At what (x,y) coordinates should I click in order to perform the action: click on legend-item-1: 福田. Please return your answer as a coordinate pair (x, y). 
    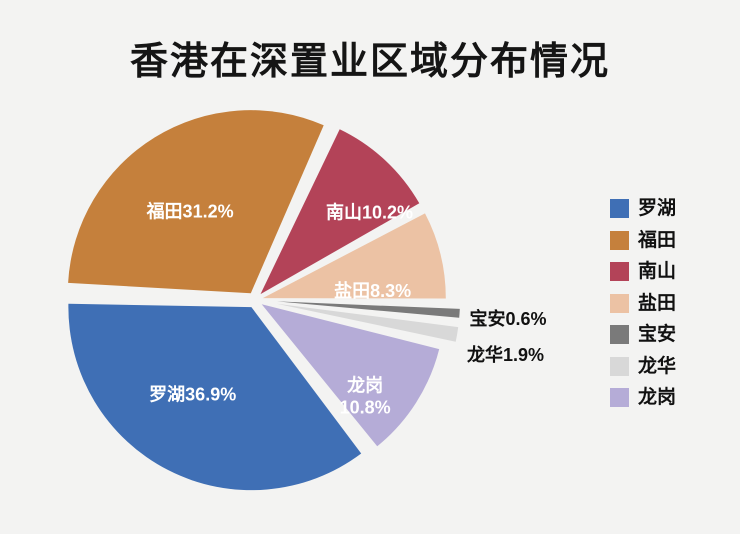
    Looking at the image, I should click on (643, 241).